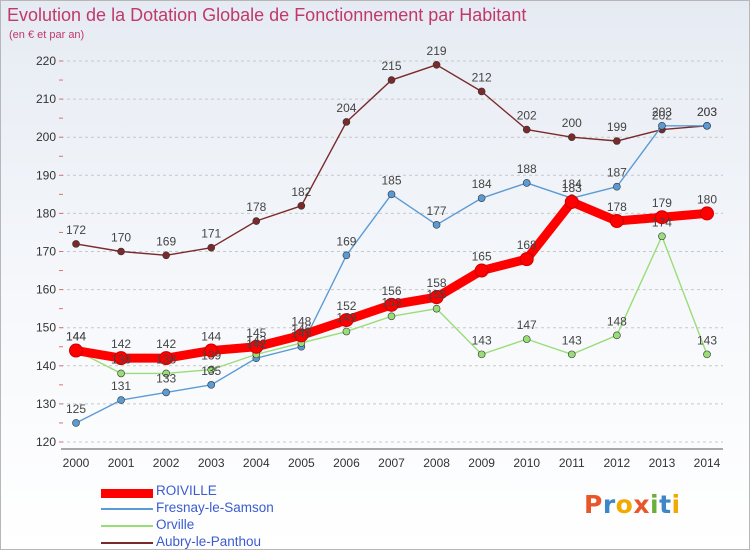 The width and height of the screenshot is (750, 550). I want to click on legend-label-roiville: ROIVILLE, so click(186, 490).